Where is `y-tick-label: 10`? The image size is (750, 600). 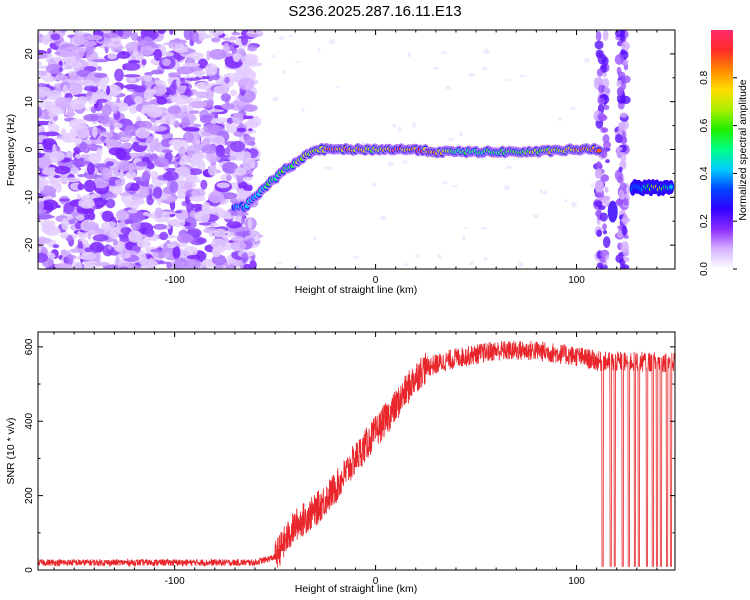
y-tick-label: 10 is located at coordinates (29, 102).